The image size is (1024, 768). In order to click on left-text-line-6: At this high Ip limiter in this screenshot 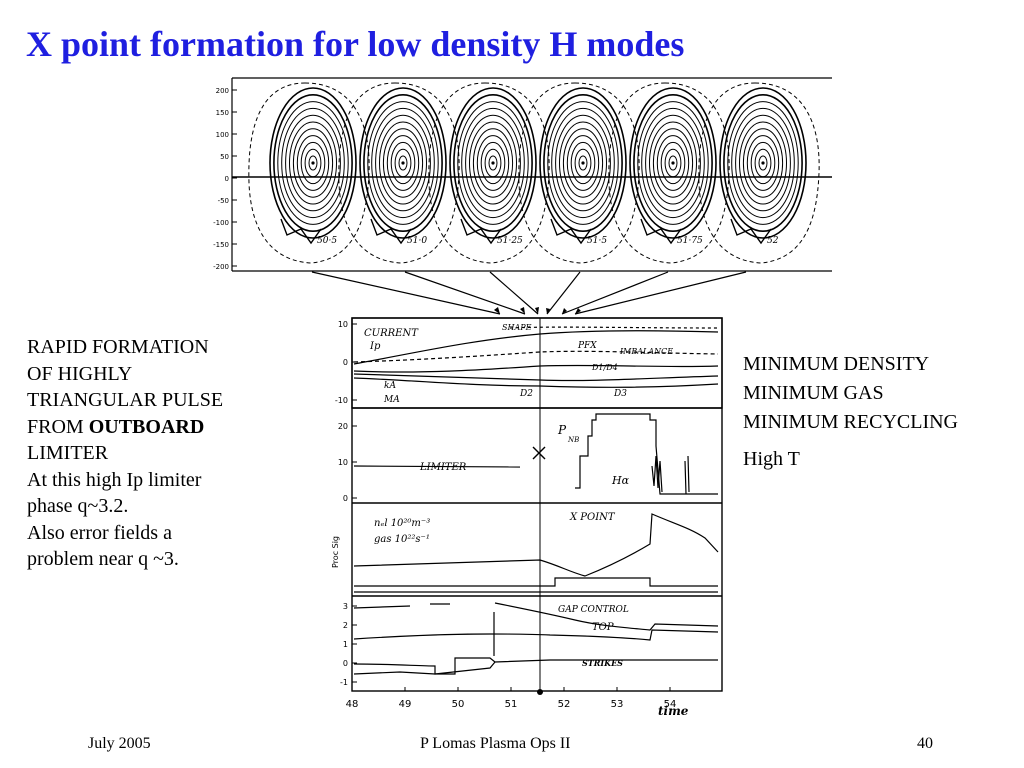, I will do `click(114, 479)`.